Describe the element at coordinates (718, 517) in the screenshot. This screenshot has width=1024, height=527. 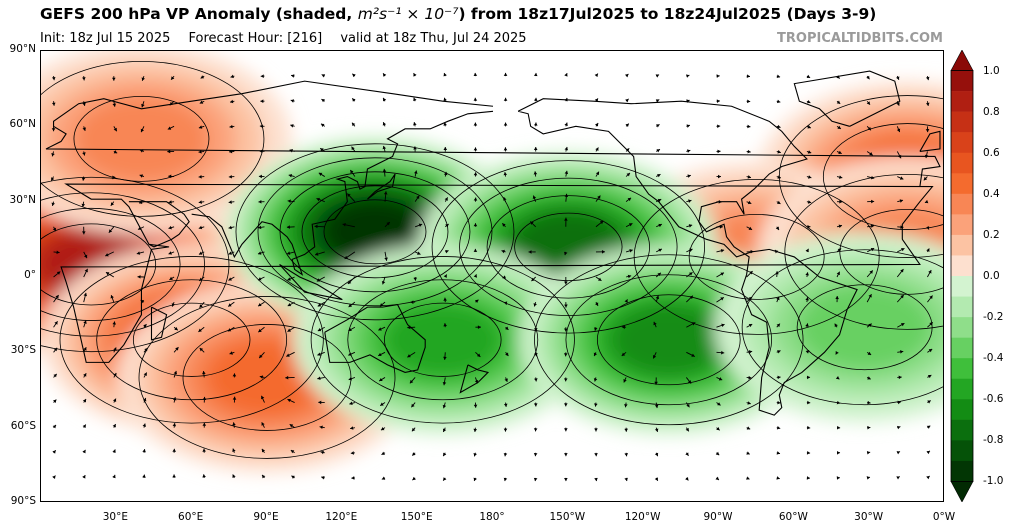
I see `lon-tick-label: 90°W` at that location.